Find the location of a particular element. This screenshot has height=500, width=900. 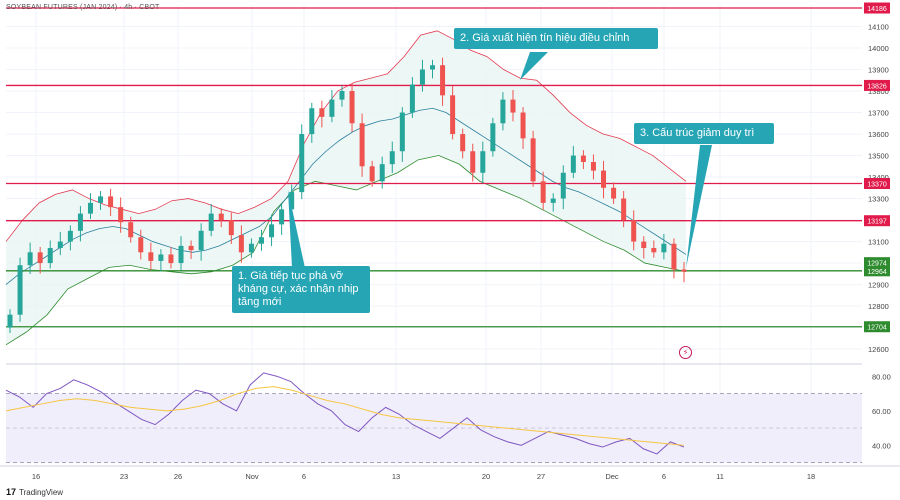

time-tick-6: 20 is located at coordinates (486, 476).